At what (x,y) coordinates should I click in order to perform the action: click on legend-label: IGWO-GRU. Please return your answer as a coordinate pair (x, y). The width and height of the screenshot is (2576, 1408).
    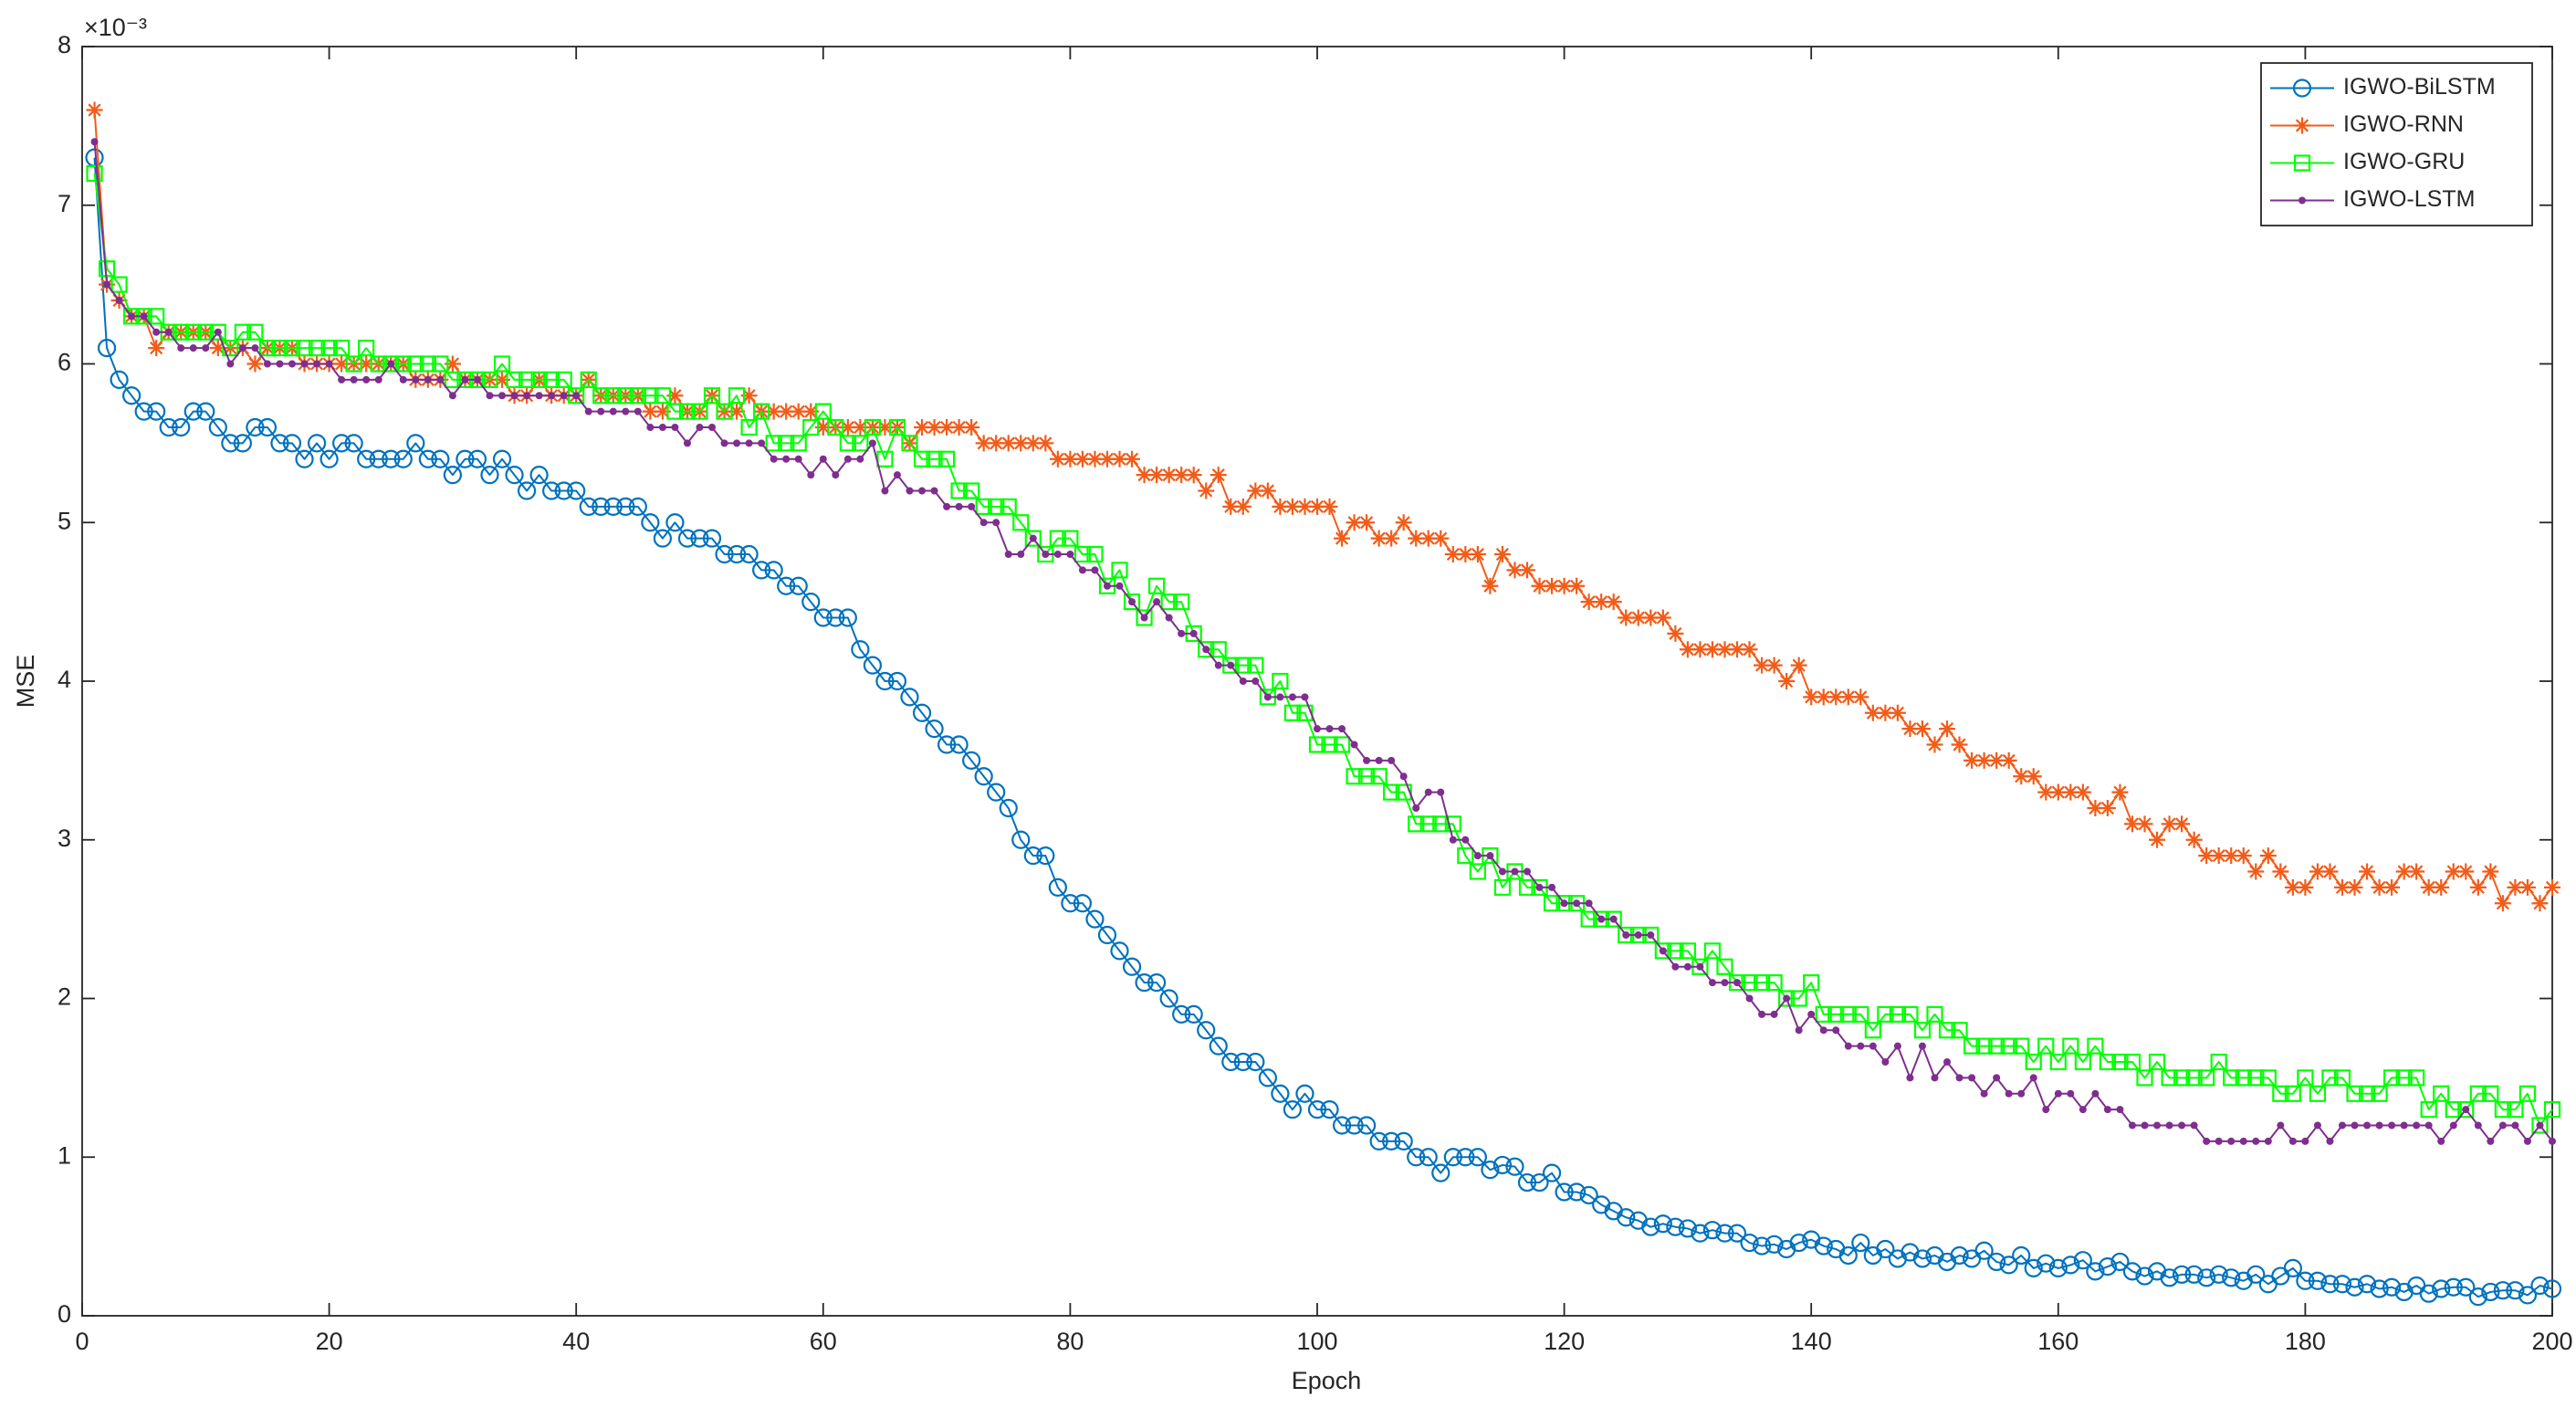
    Looking at the image, I should click on (2404, 161).